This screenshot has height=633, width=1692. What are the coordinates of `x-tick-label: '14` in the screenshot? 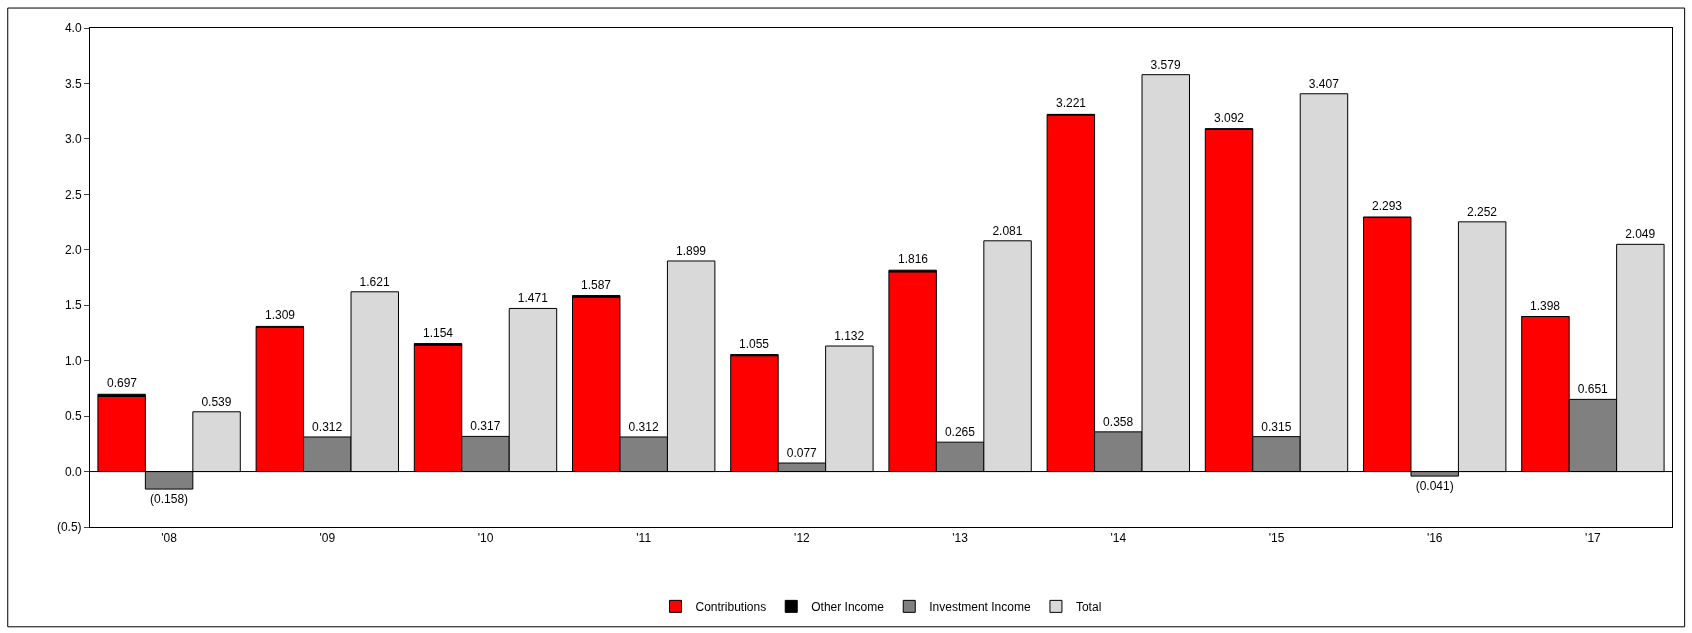 It's located at (1118, 538).